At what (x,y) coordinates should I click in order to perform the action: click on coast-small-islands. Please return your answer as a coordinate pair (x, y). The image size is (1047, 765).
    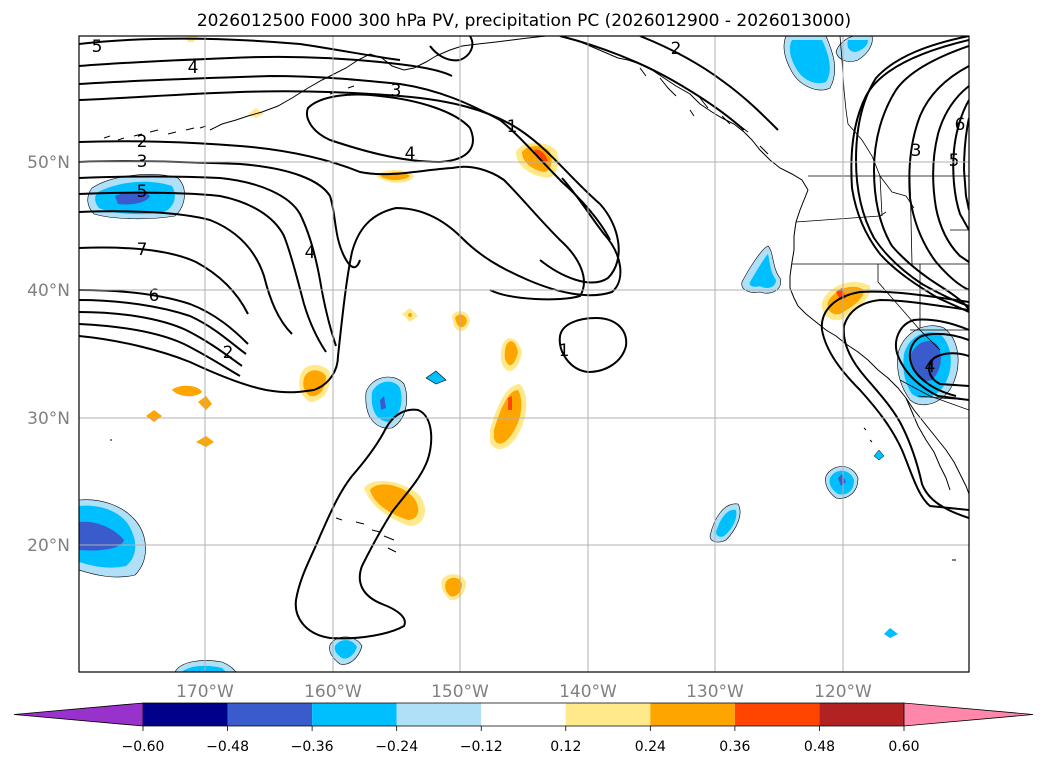
    Looking at the image, I should click on (533, 494).